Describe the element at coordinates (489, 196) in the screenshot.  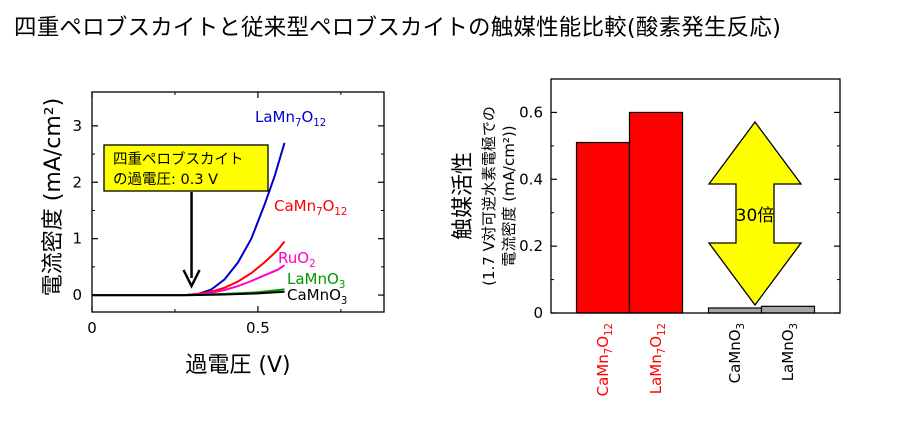
I see `bar-y-axis-label-2: (1.7 V対可逆水素電極での` at that location.